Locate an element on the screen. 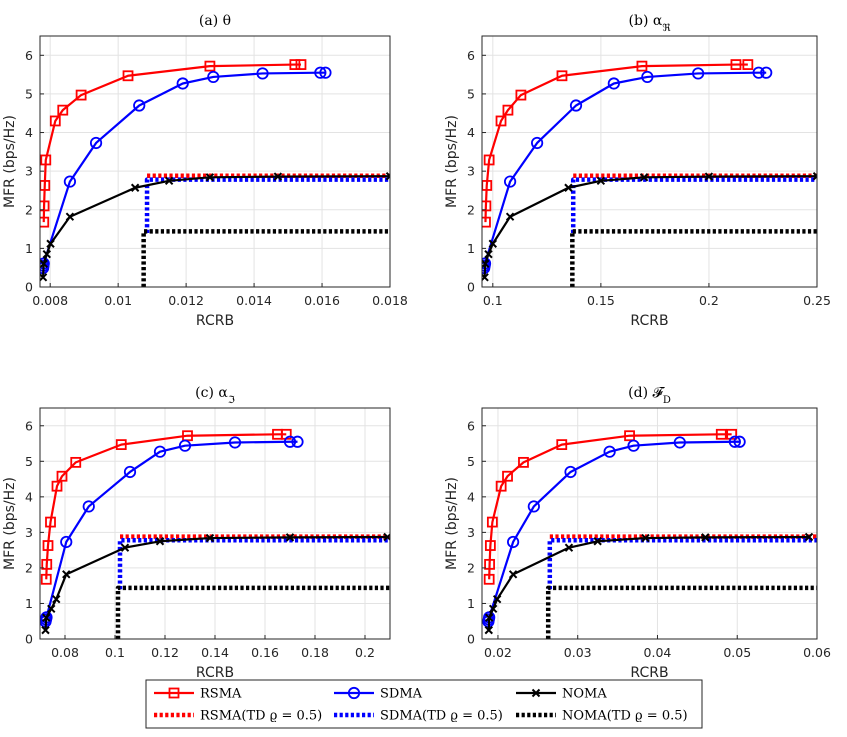 The width and height of the screenshot is (847, 737). legend-item-noma-td: NOMA(TD ϱ = 0.5) is located at coordinates (602, 716).